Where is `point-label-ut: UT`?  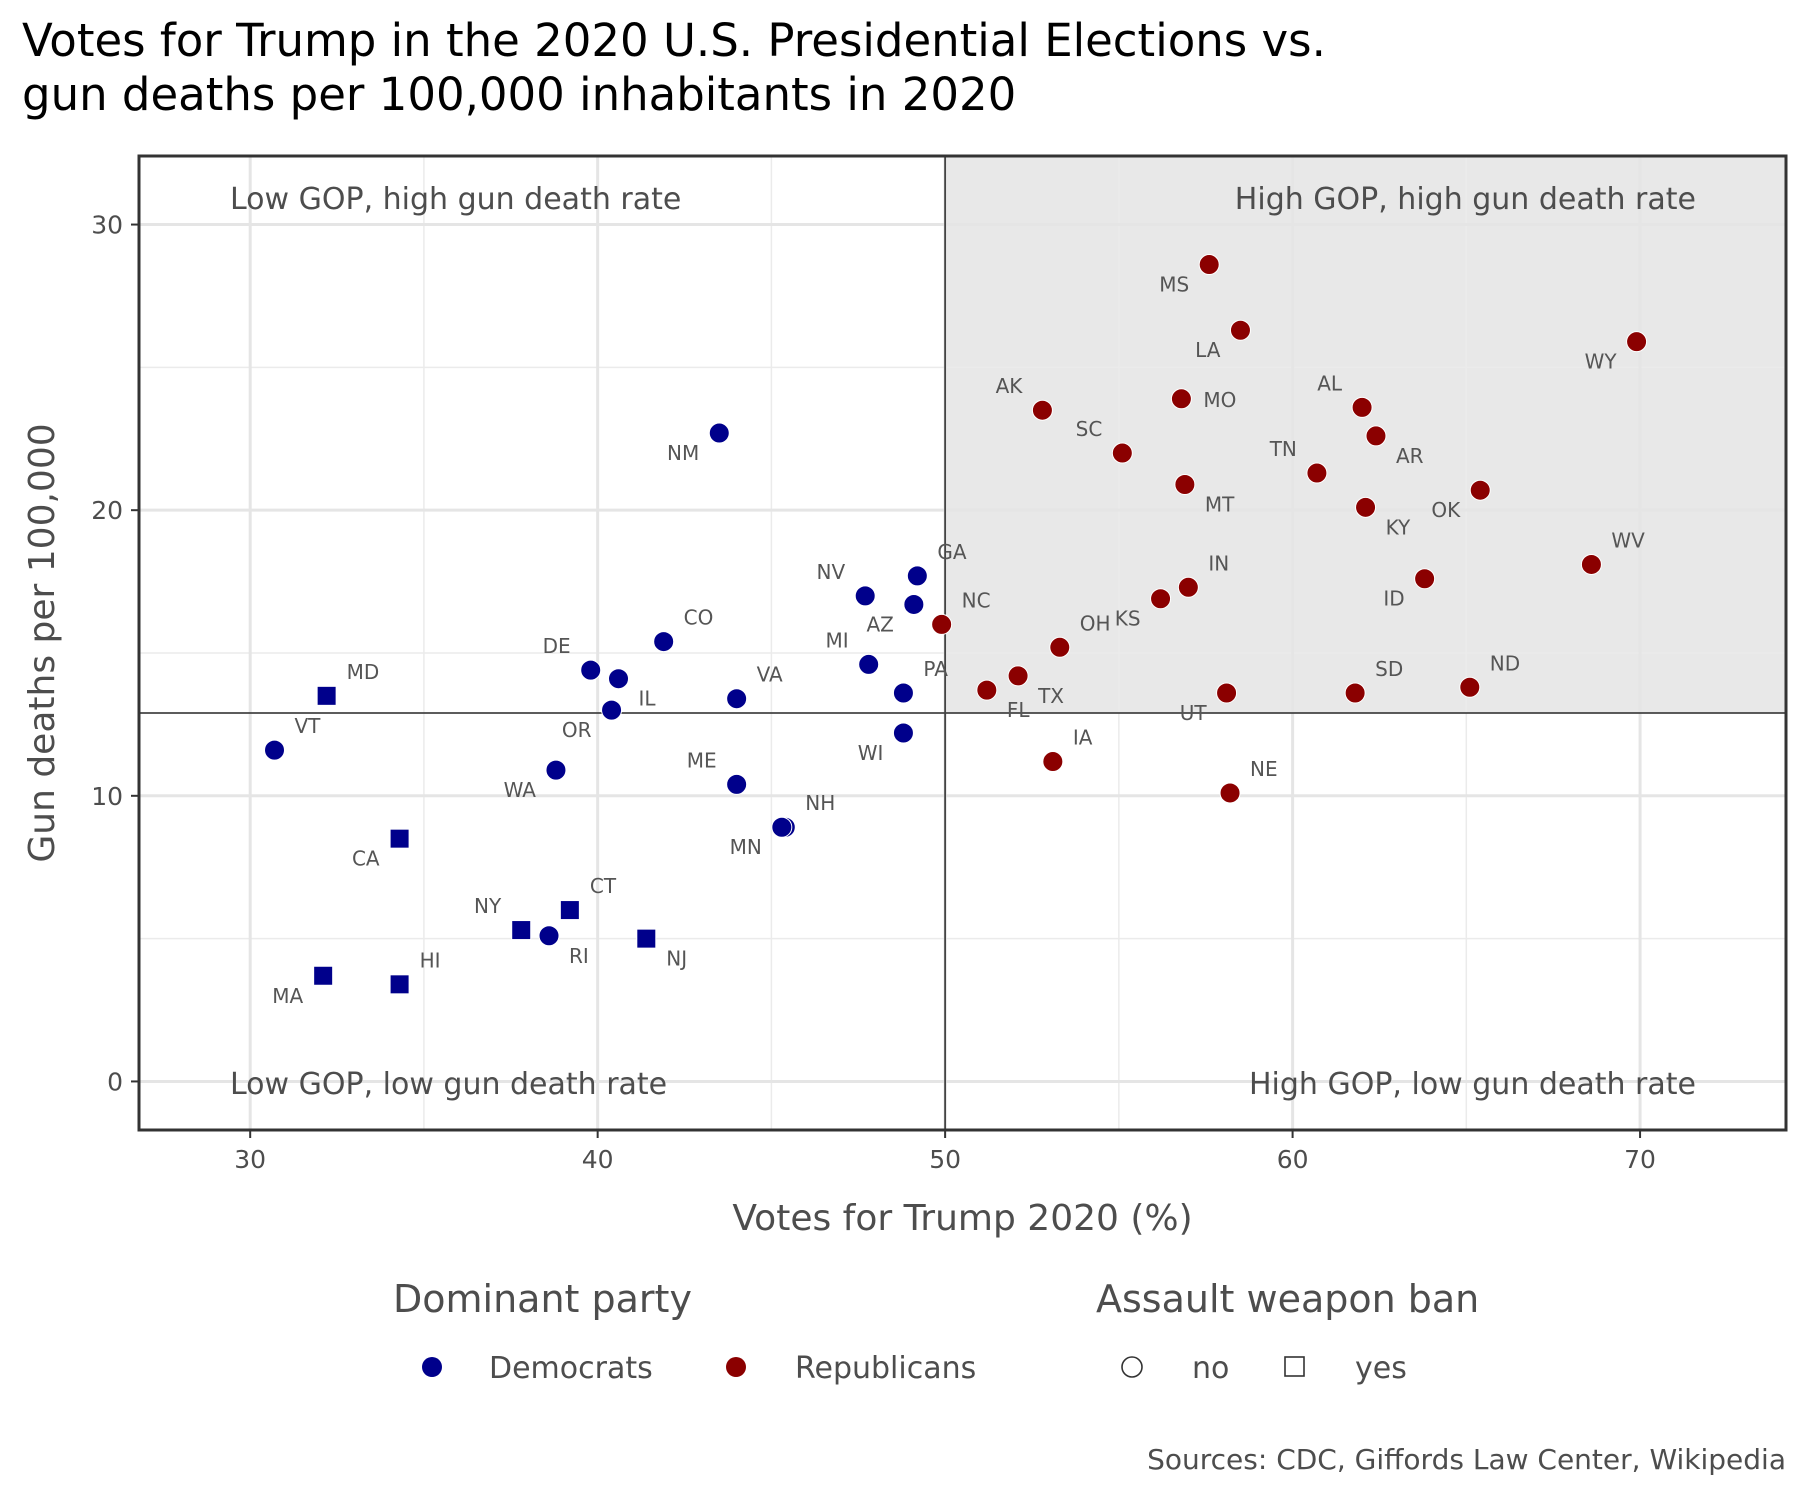
point-label-ut: UT is located at coordinates (1194, 713).